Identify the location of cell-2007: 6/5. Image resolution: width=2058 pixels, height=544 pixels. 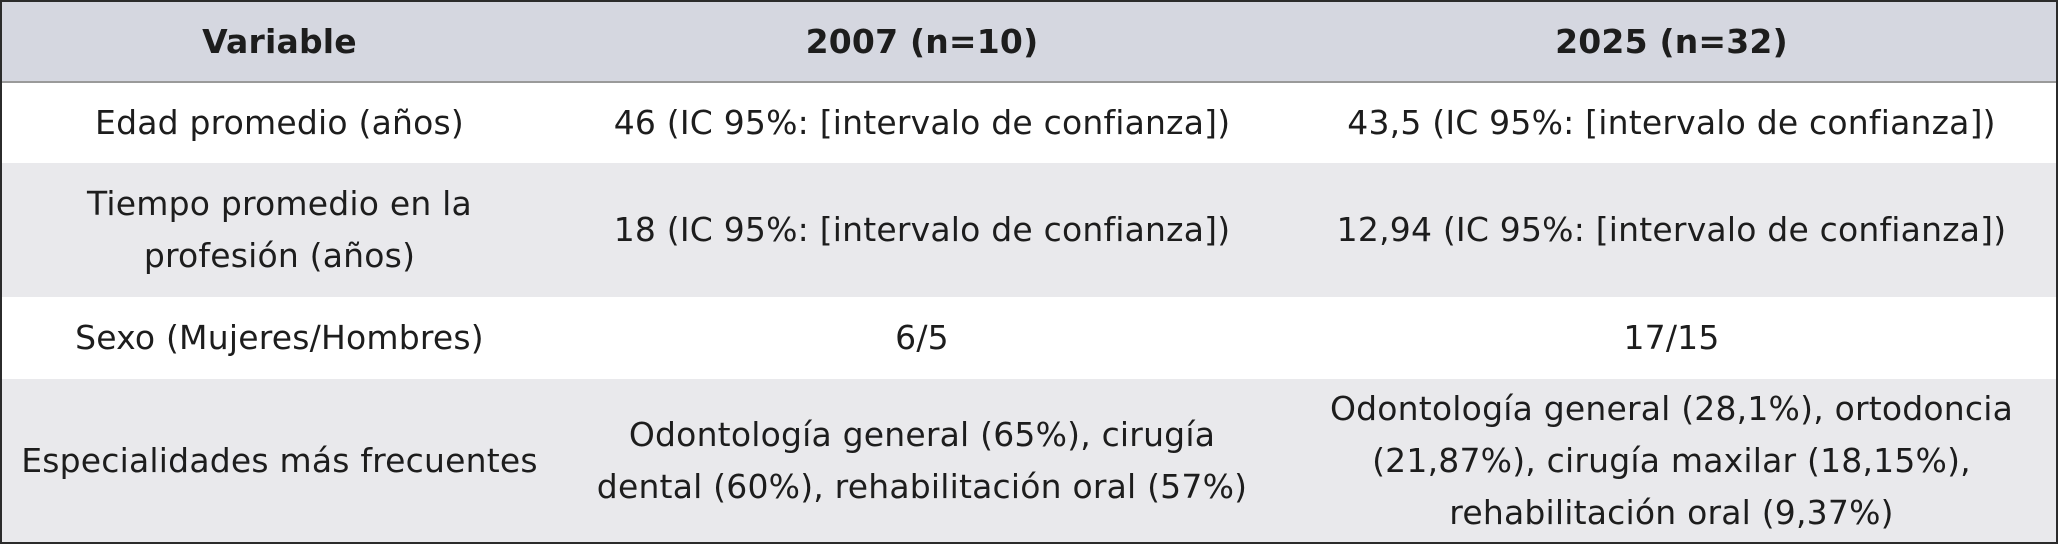
(922, 338).